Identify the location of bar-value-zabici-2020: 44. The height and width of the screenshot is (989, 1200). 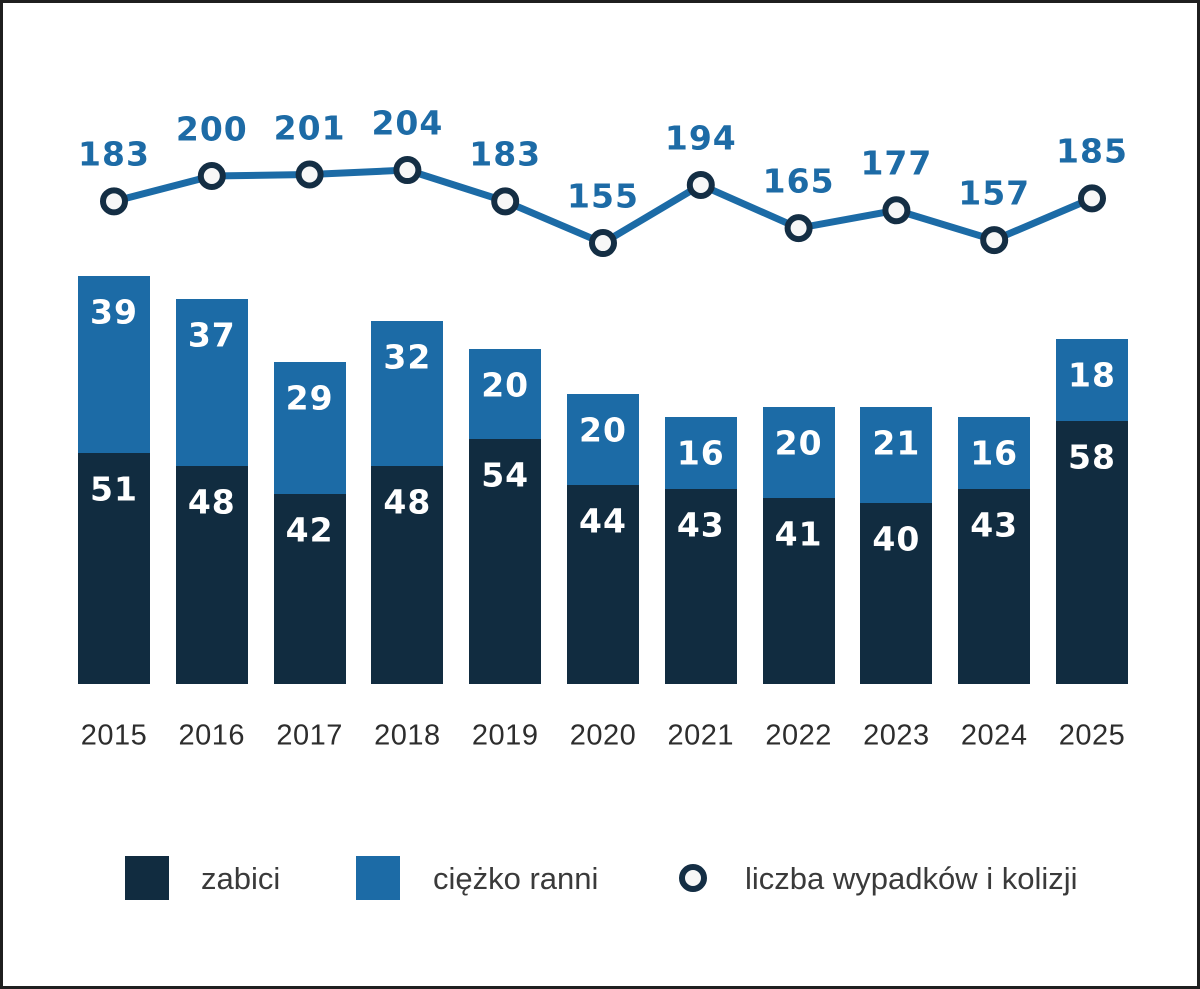
(603, 521).